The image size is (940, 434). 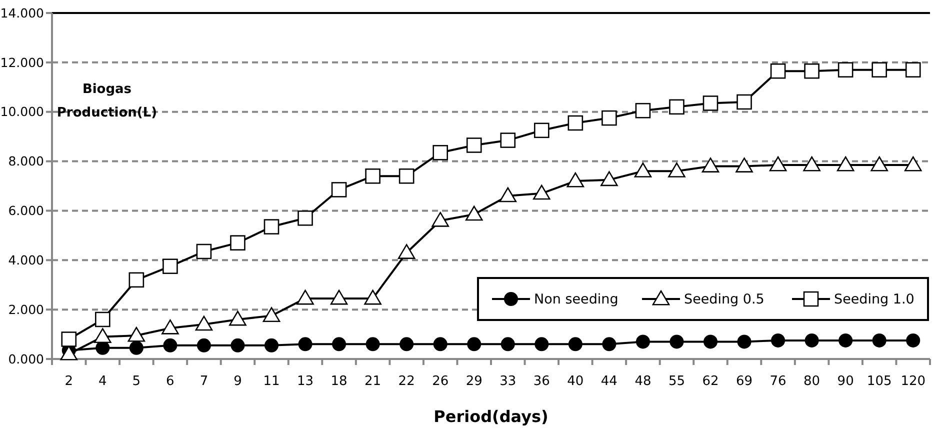 What do you see at coordinates (845, 381) in the screenshot?
I see `x-tick-label: 90` at bounding box center [845, 381].